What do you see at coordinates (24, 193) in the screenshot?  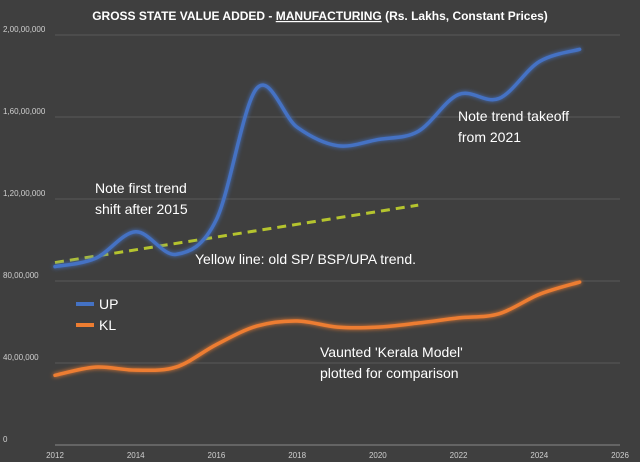 I see `y-tick-label: 1,20,00,000` at bounding box center [24, 193].